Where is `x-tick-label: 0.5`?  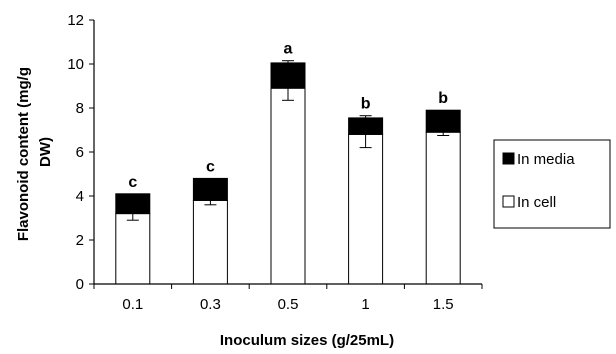 x-tick-label: 0.5 is located at coordinates (288, 304).